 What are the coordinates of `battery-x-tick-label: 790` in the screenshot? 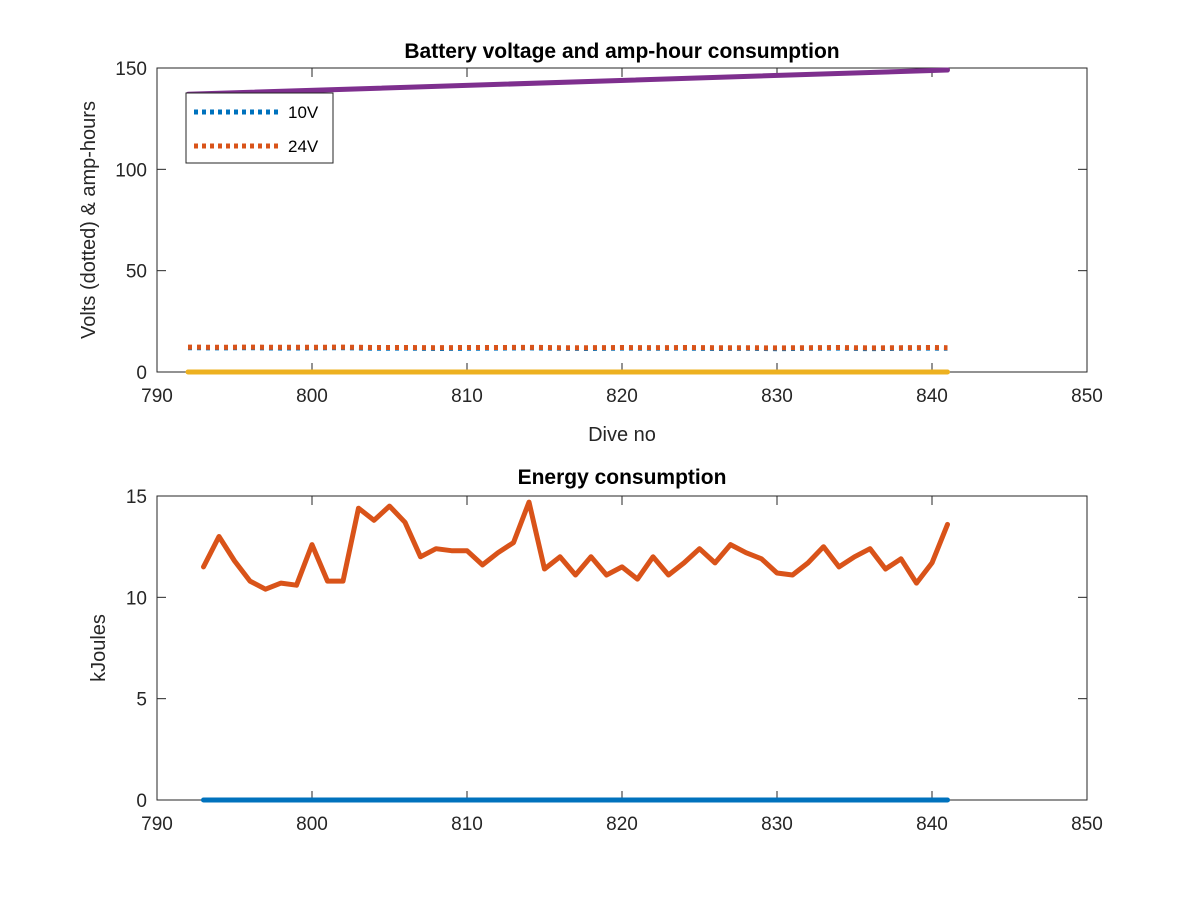 It's located at (157, 396).